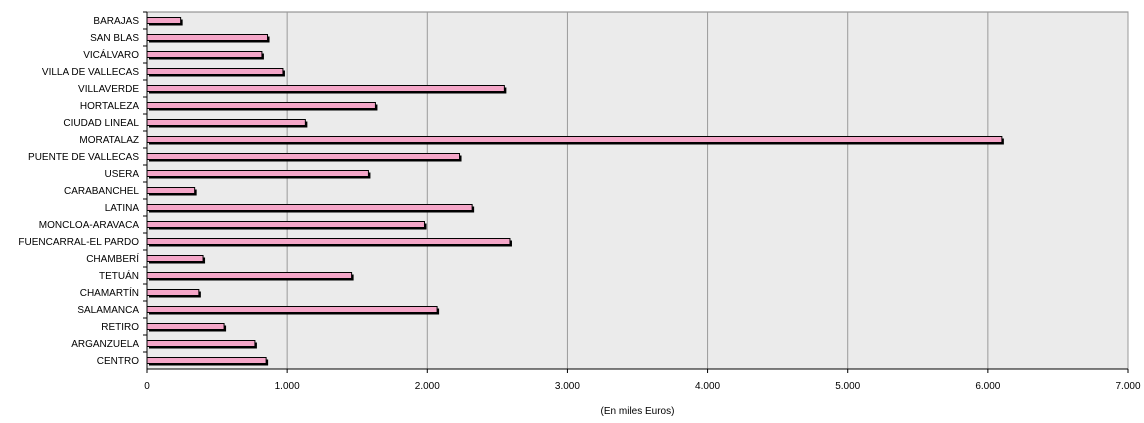 This screenshot has height=423, width=1144. Describe the element at coordinates (83, 157) in the screenshot. I see `y-tick-label: PUENTE DE VALLECAS` at that location.